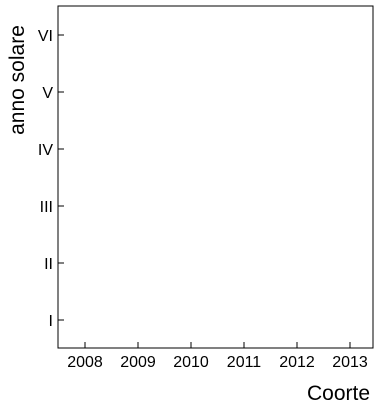  Describe the element at coordinates (47, 93) in the screenshot. I see `y-tick-label: V` at that location.